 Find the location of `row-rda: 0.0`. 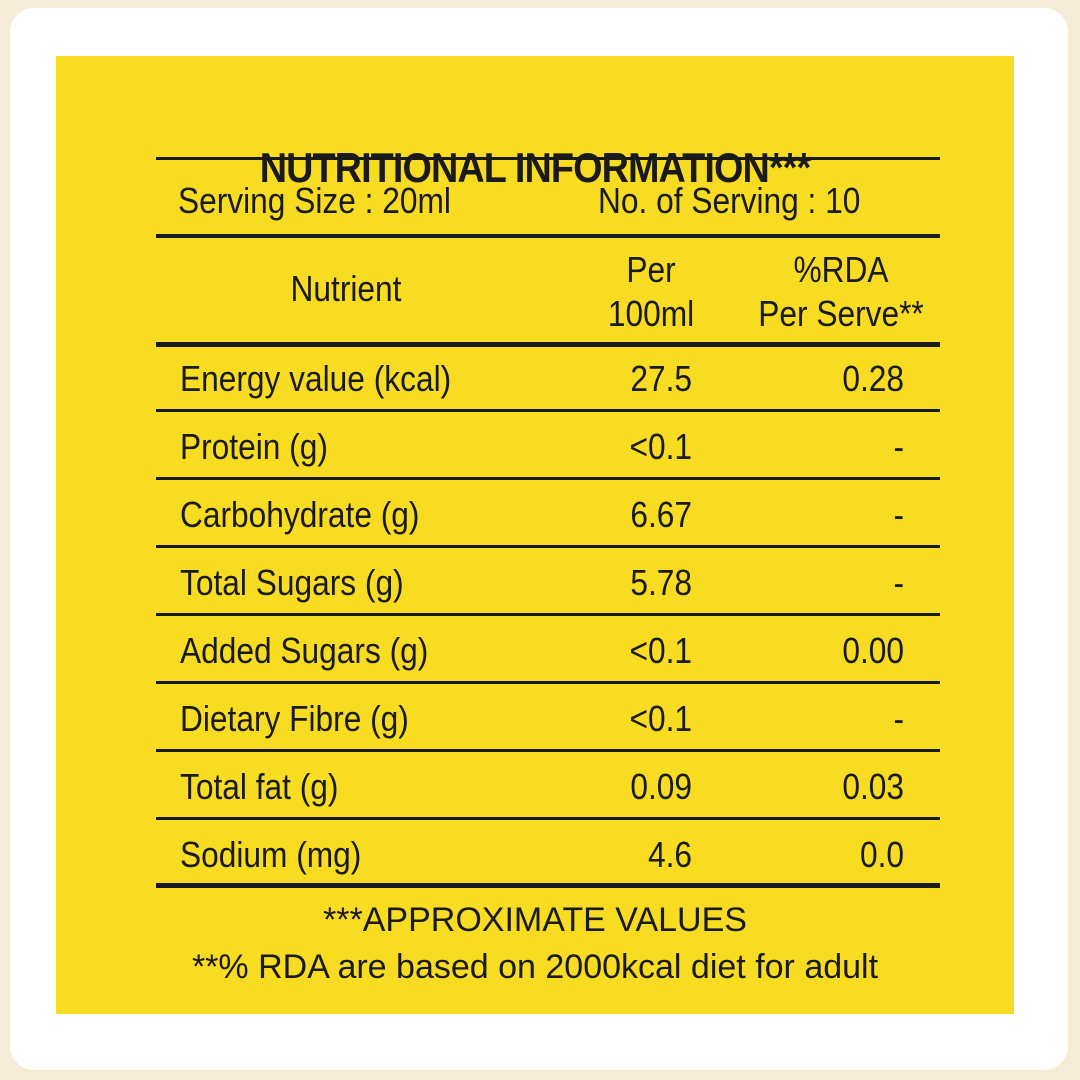

row-rda: 0.0 is located at coordinates (881, 854).